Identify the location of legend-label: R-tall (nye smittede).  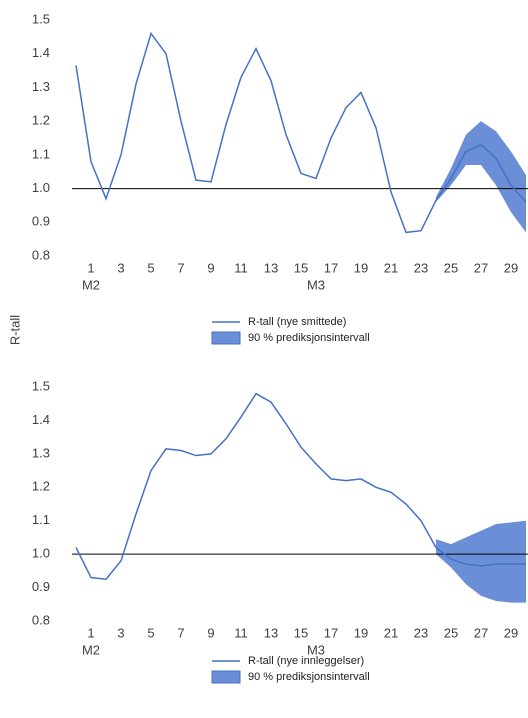
(297, 322).